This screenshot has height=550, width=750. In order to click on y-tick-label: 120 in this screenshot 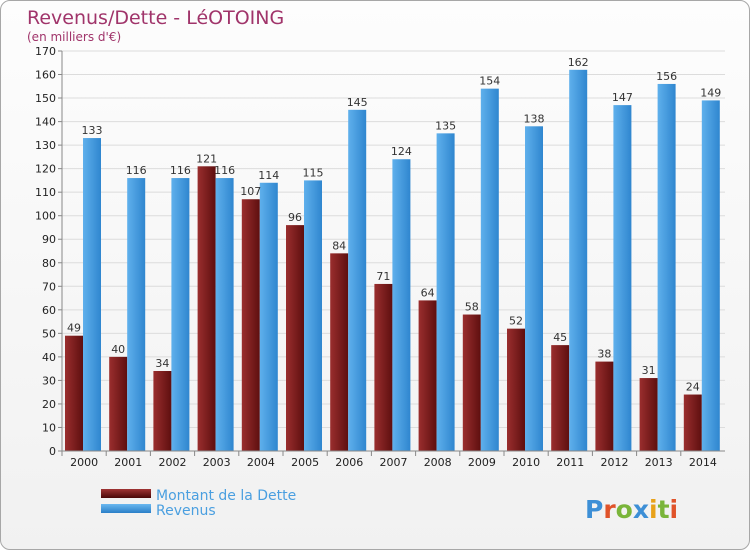, I will do `click(45, 169)`.